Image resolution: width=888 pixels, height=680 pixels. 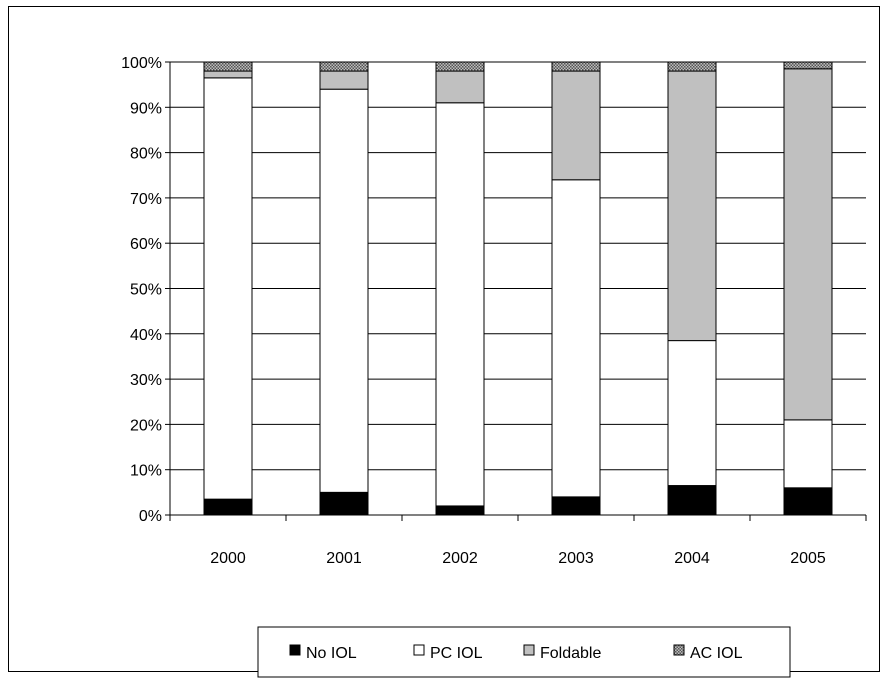 What do you see at coordinates (146, 471) in the screenshot?
I see `y-tick-label: 10%` at bounding box center [146, 471].